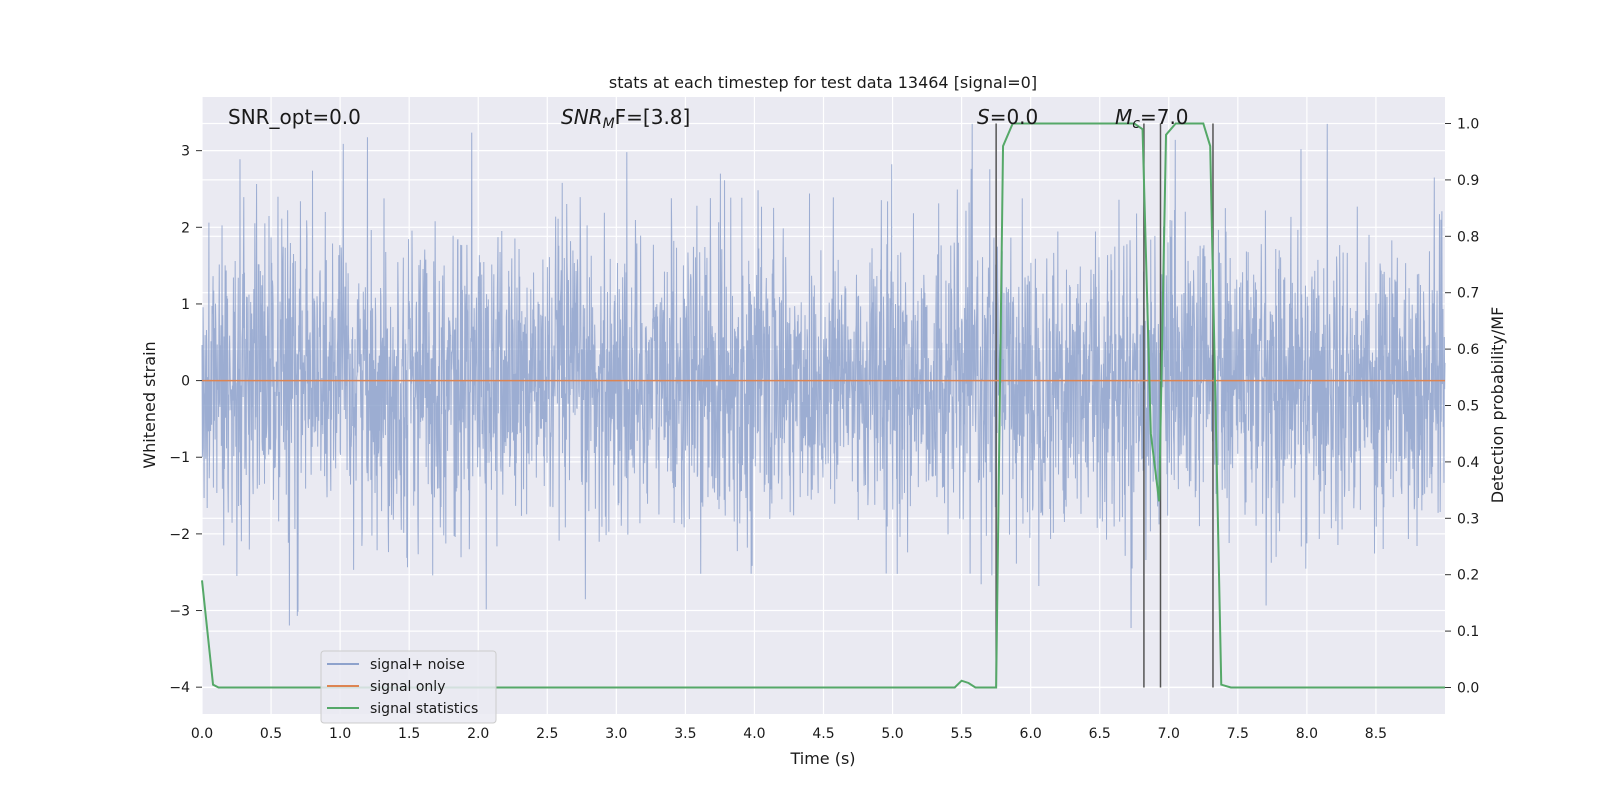 Image resolution: width=1600 pixels, height=800 pixels. Describe the element at coordinates (185, 382) in the screenshot. I see `y-left-tick-label: 0` at that location.